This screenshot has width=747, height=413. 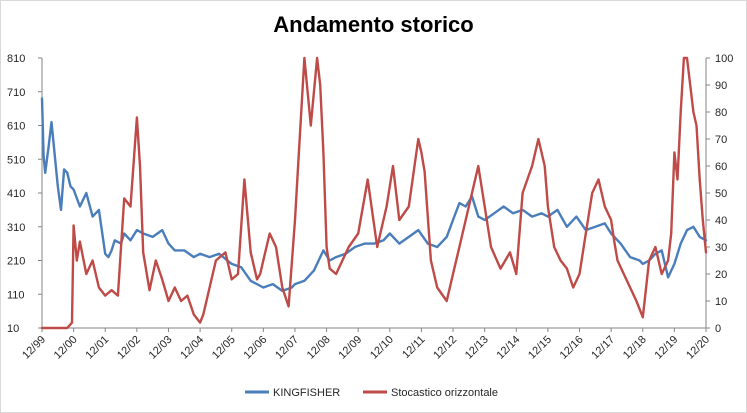 I want to click on y-left-tick-label: 810, so click(x=16, y=59).